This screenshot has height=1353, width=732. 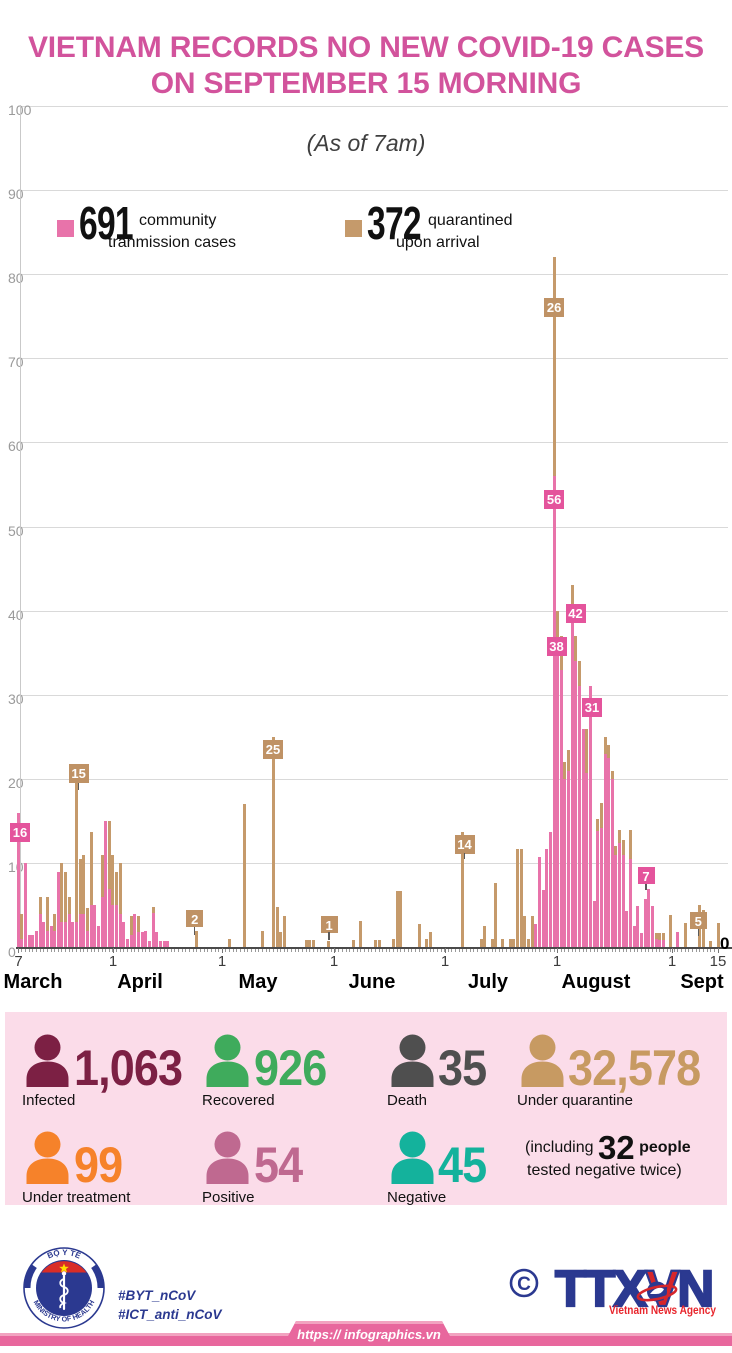 What do you see at coordinates (524, 1284) in the screenshot?
I see `svg-text: C` at bounding box center [524, 1284].